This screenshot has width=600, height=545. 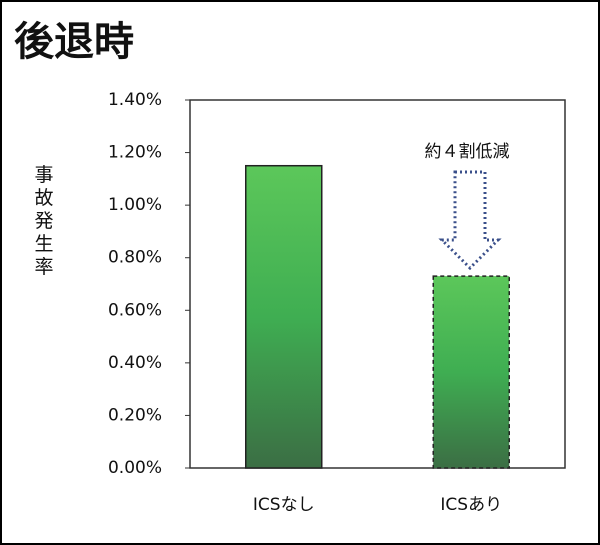 What do you see at coordinates (135, 468) in the screenshot?
I see `y-tick-label: 0.00%` at bounding box center [135, 468].